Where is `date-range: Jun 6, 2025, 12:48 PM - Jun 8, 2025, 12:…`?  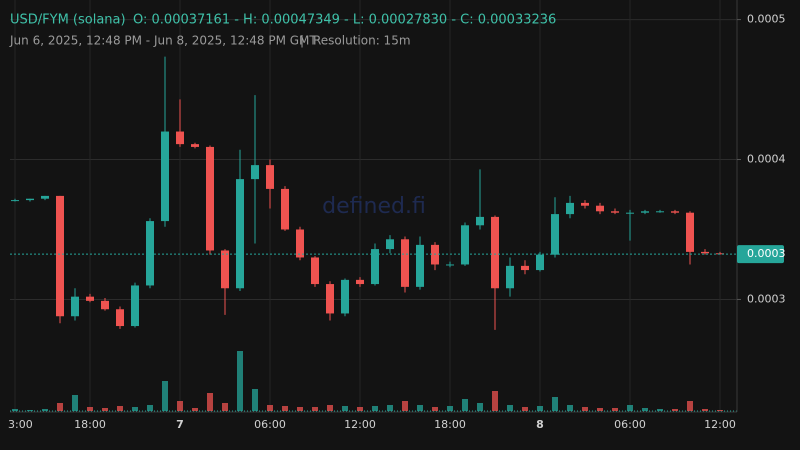 date-range: Jun 6, 2025, 12:48 PM - Jun 8, 2025, 12:… is located at coordinates (163, 41).